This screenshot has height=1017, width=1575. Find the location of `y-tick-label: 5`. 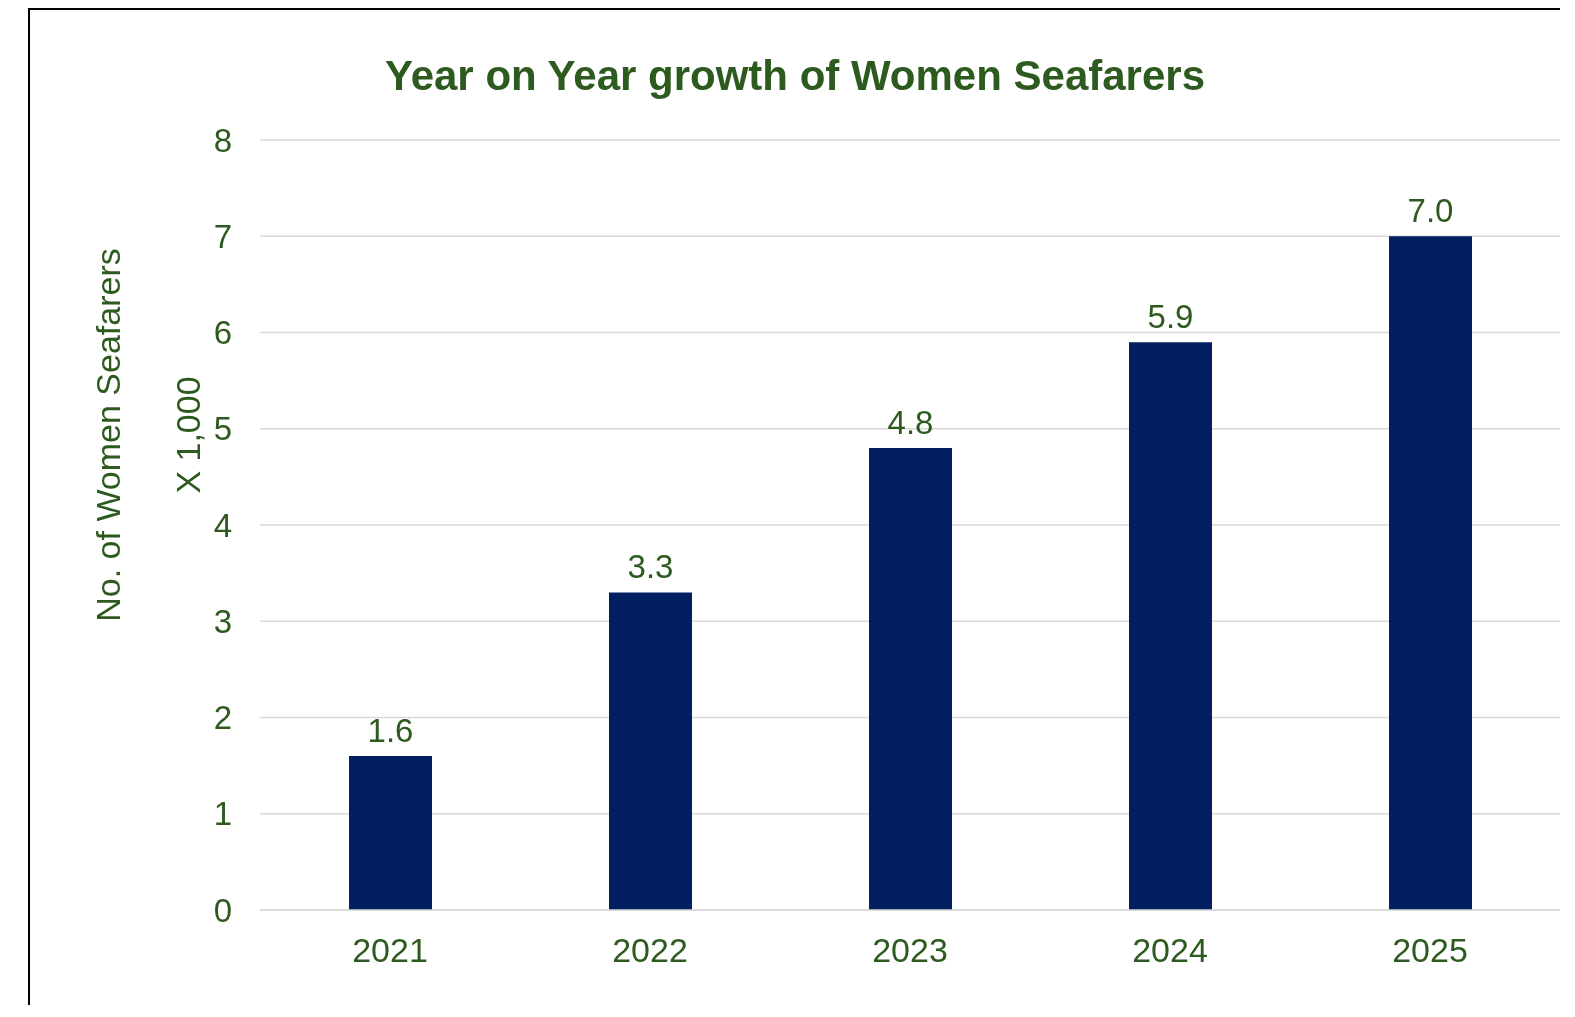

y-tick-label: 5 is located at coordinates (222, 429).